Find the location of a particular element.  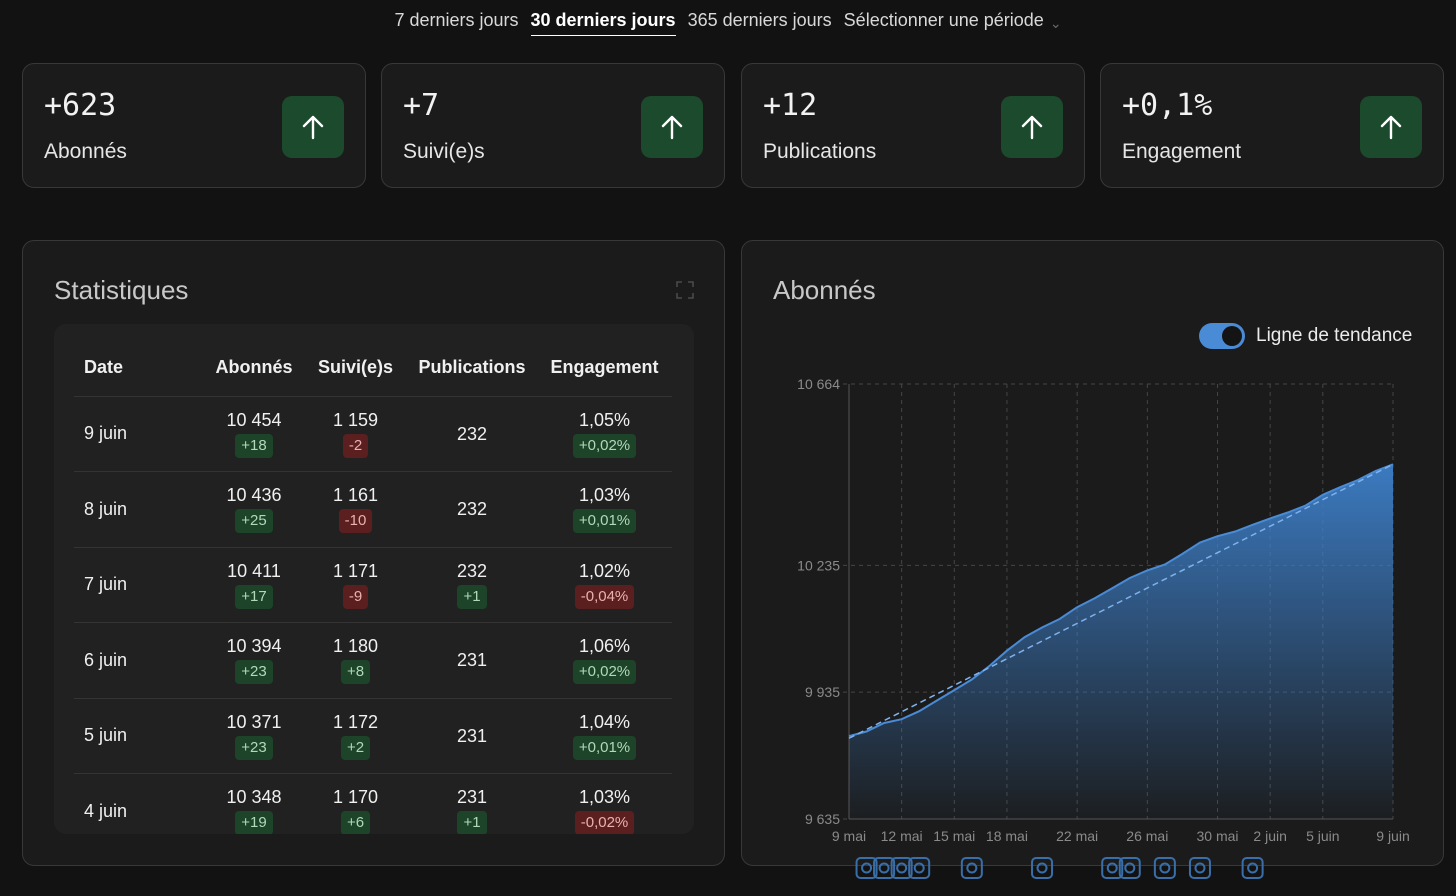

y-tick-label: 10 664 is located at coordinates (818, 384).